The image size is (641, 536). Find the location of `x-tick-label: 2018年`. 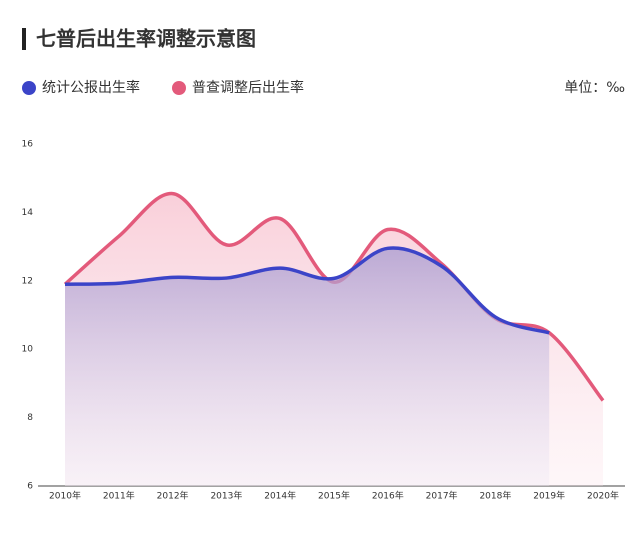

x-tick-label: 2018年 is located at coordinates (495, 496).